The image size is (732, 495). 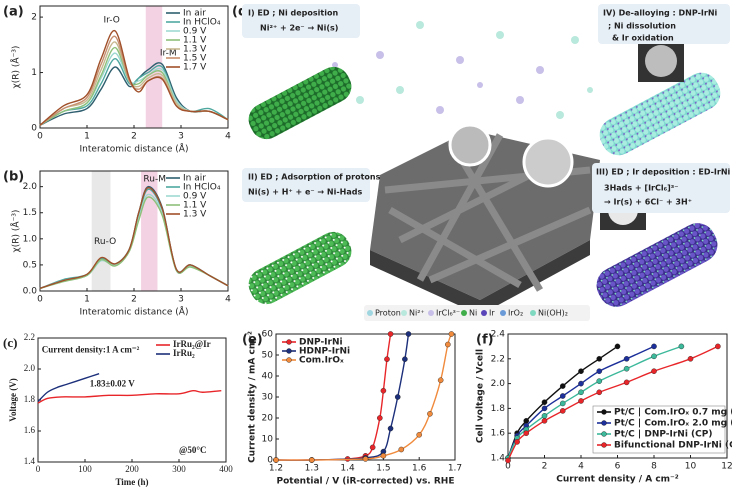 I want to click on step-equation: Ni²⁺ + 2e⁻ → Ni(s), so click(x=299, y=28).